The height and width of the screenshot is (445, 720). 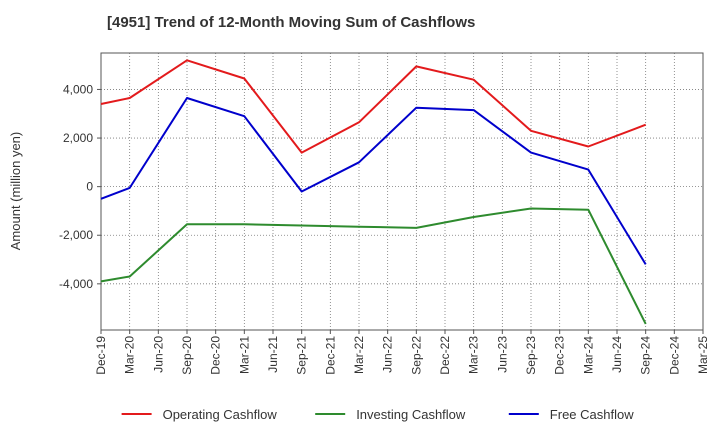 I want to click on y-tick-label: -2,000, so click(x=76, y=235).